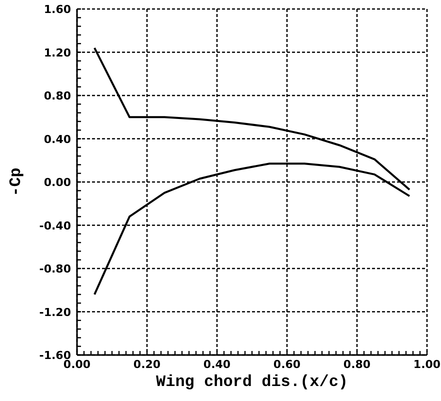 The image size is (441, 401). Describe the element at coordinates (58, 139) in the screenshot. I see `y-tick-label: 0.40` at that location.